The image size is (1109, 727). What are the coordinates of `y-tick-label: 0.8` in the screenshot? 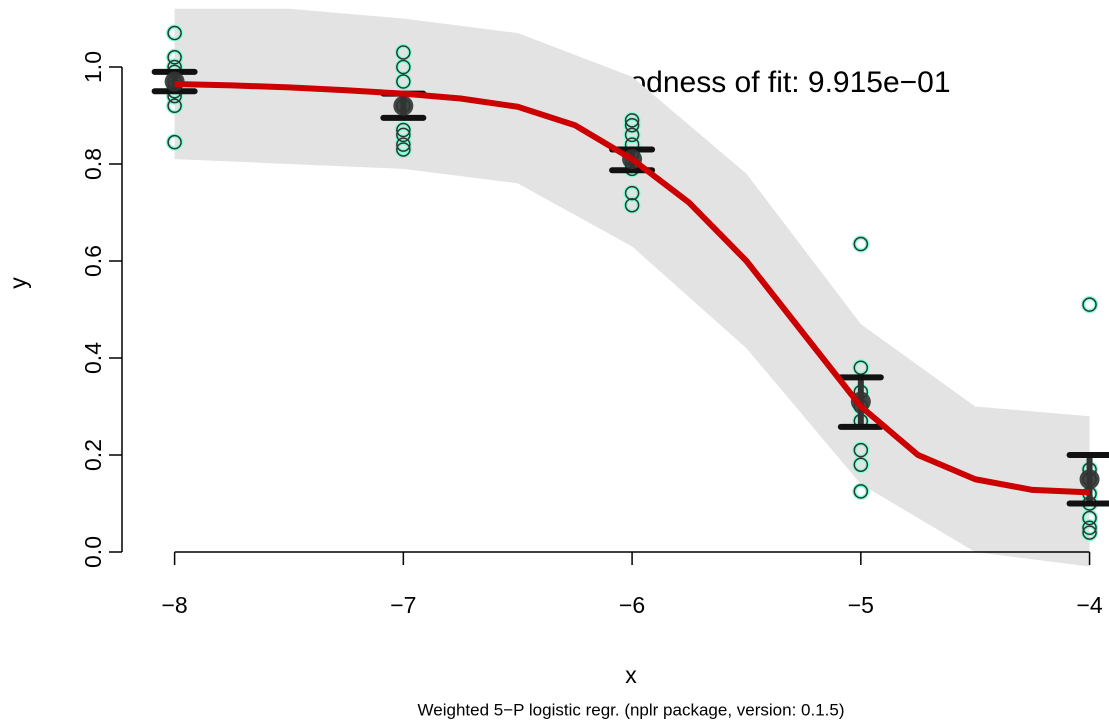 It's located at (93, 164).